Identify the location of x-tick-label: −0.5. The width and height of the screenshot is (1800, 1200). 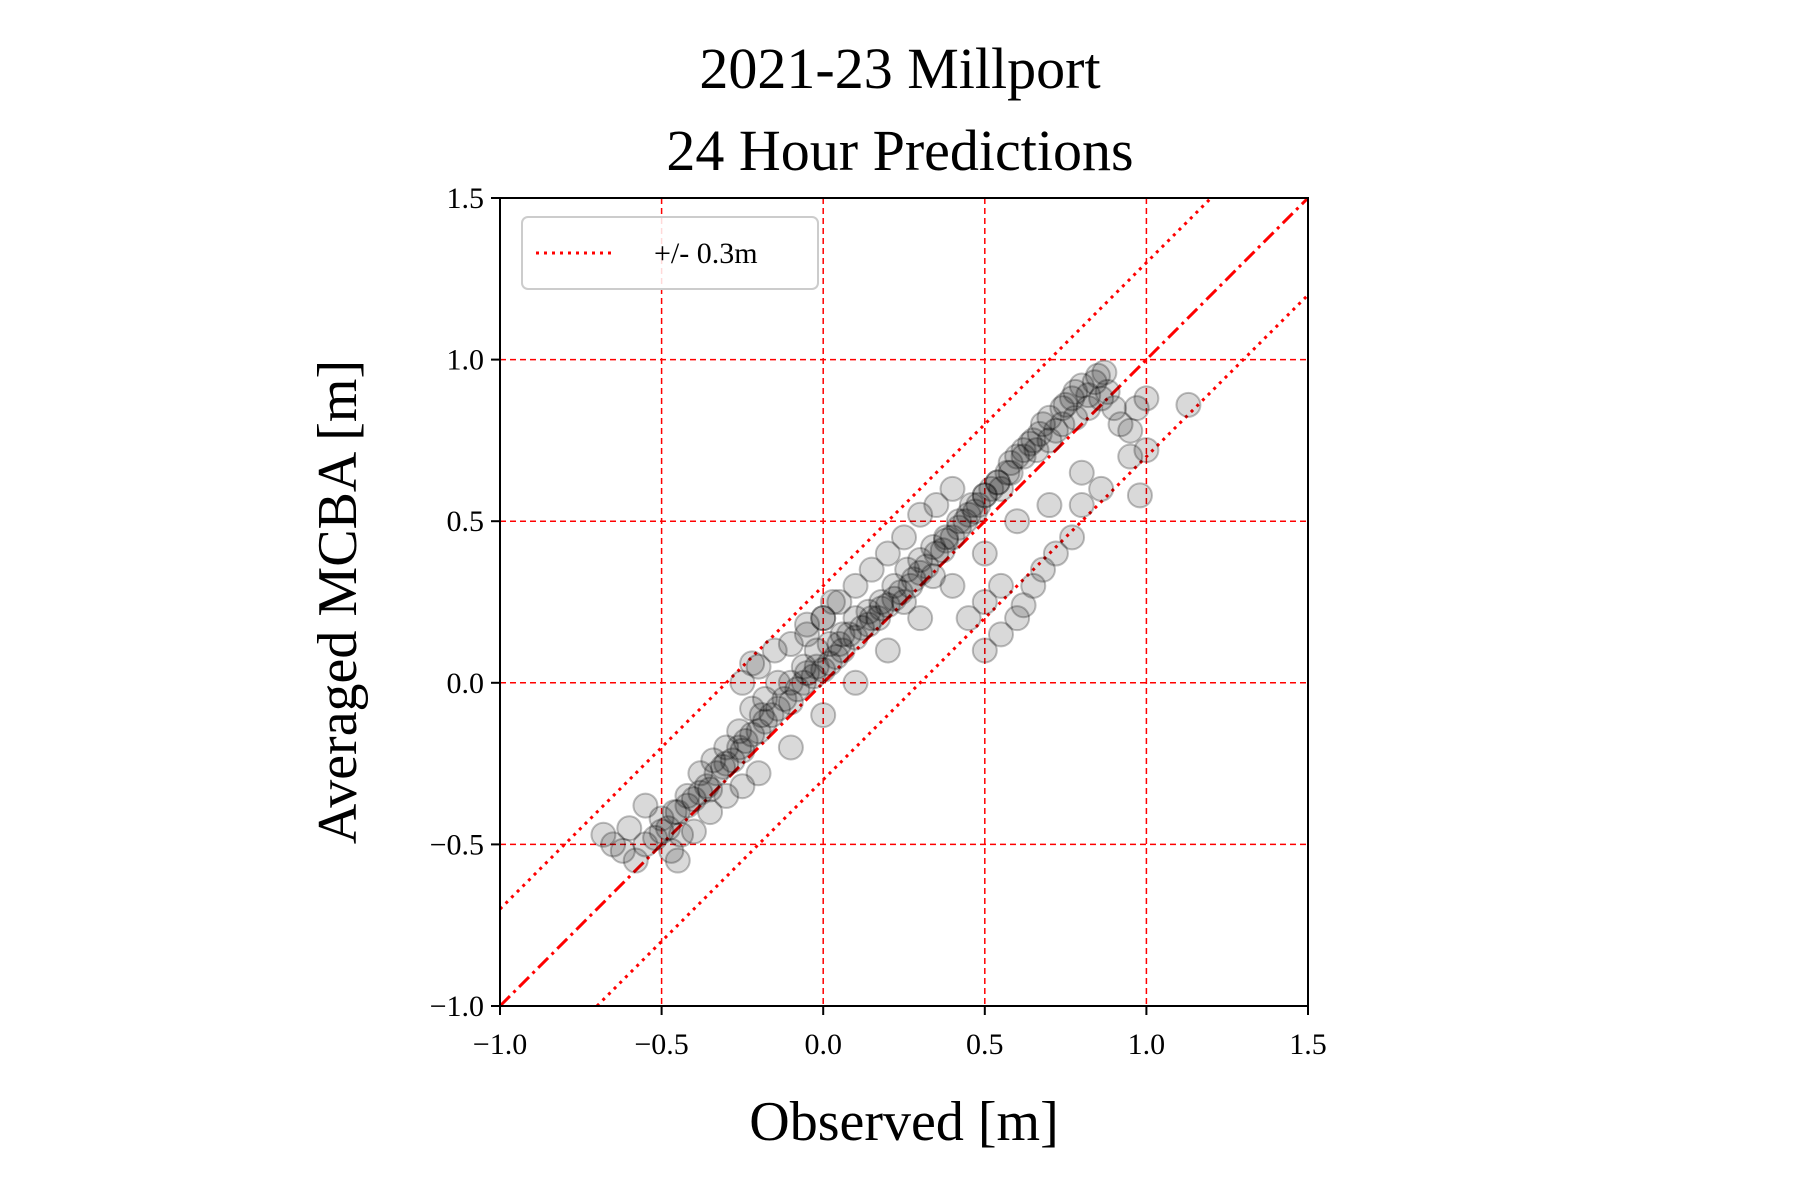
(661, 1044).